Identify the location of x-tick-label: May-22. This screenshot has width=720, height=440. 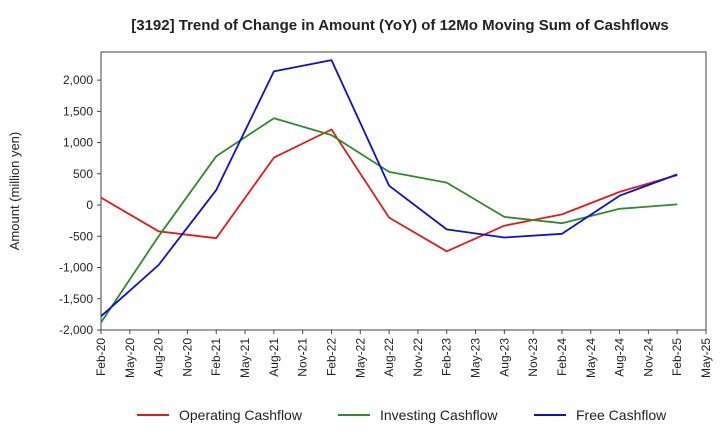
(360, 358).